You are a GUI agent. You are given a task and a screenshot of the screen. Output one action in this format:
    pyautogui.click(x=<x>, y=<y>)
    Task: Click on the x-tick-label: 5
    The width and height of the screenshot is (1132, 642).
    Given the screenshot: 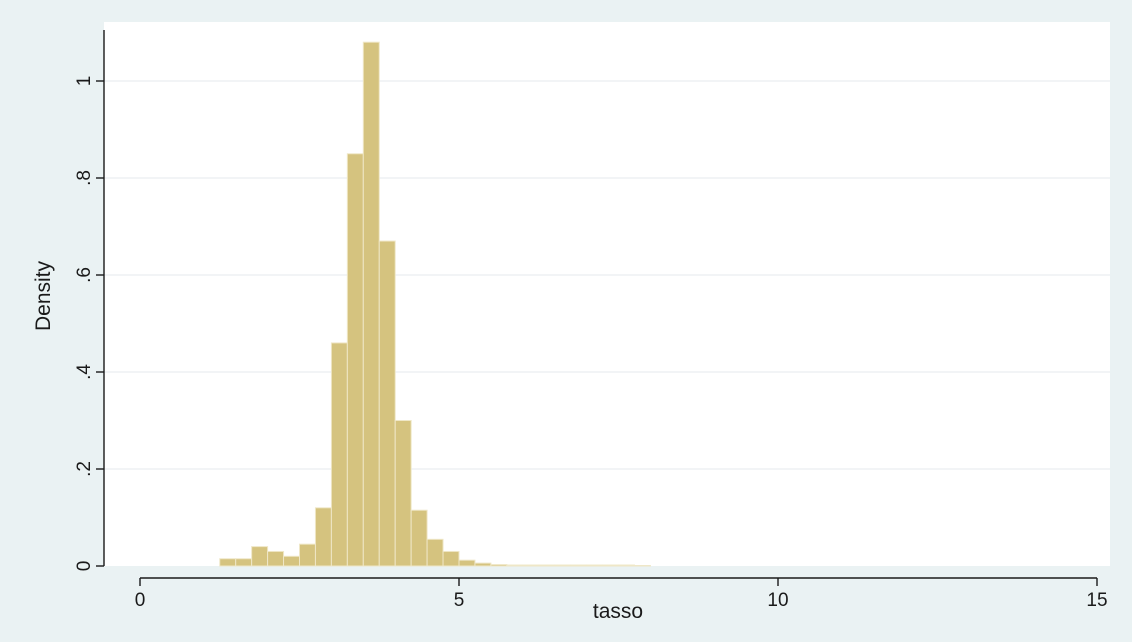 What is the action you would take?
    pyautogui.click(x=459, y=600)
    